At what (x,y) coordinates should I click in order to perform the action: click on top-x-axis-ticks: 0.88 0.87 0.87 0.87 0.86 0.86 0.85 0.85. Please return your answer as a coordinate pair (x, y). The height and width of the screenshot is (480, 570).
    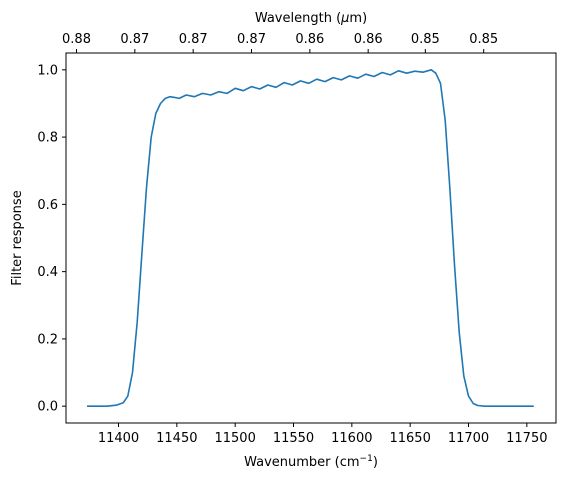
    Looking at the image, I should click on (280, 42).